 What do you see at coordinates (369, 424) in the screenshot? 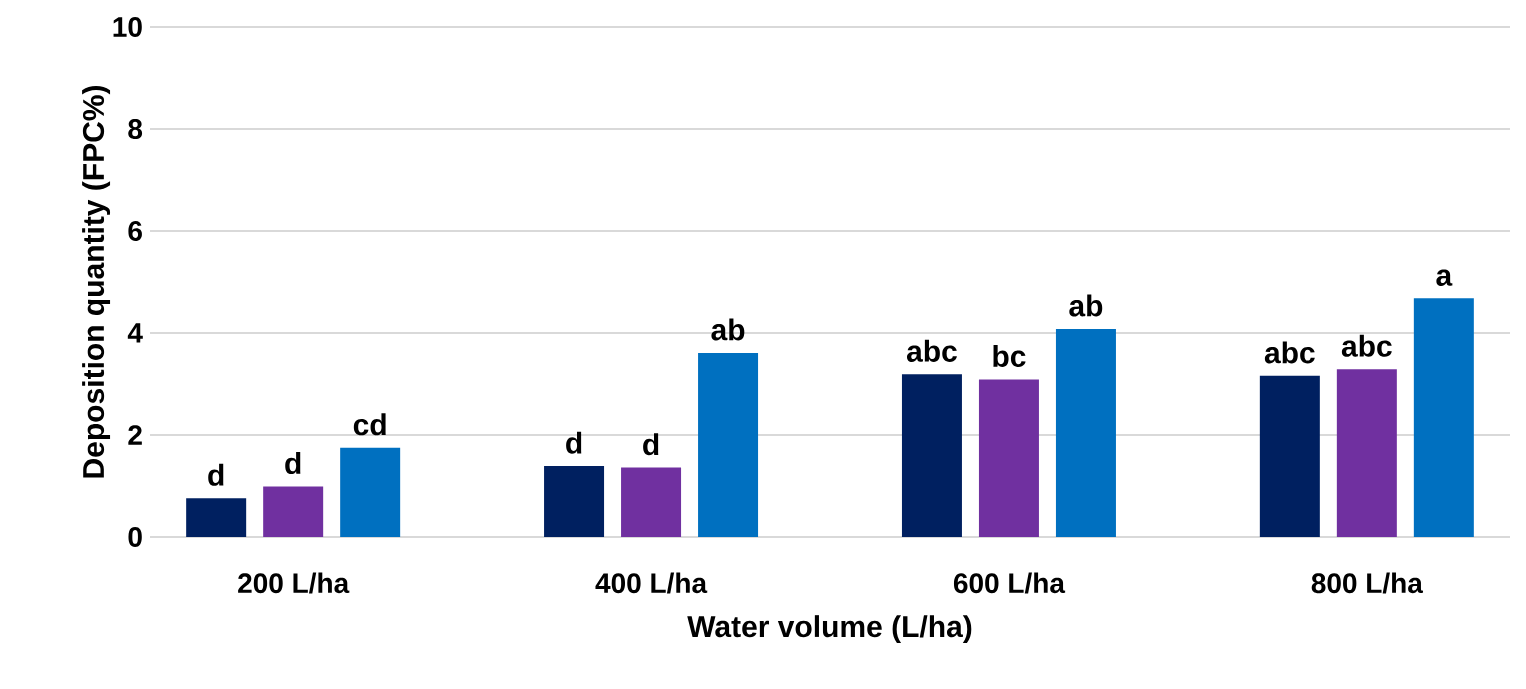
I see `data-label: cd` at bounding box center [369, 424].